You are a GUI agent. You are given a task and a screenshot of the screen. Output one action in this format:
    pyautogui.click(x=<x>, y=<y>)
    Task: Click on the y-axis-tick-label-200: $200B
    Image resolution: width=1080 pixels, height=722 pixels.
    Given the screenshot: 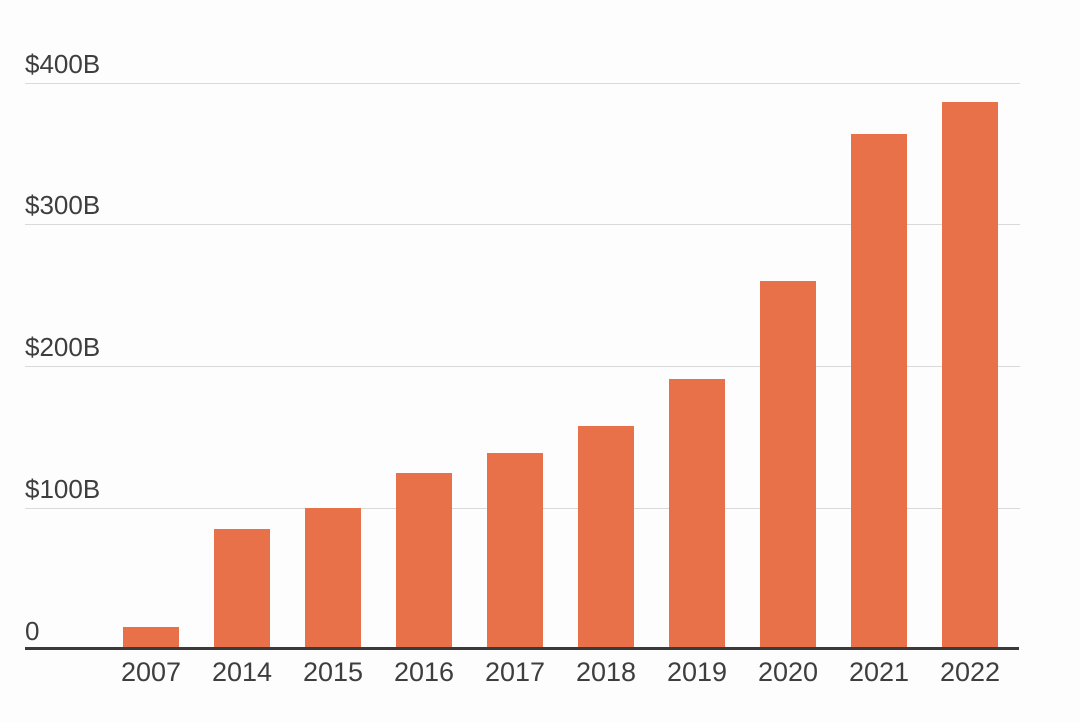 What is the action you would take?
    pyautogui.click(x=63, y=347)
    